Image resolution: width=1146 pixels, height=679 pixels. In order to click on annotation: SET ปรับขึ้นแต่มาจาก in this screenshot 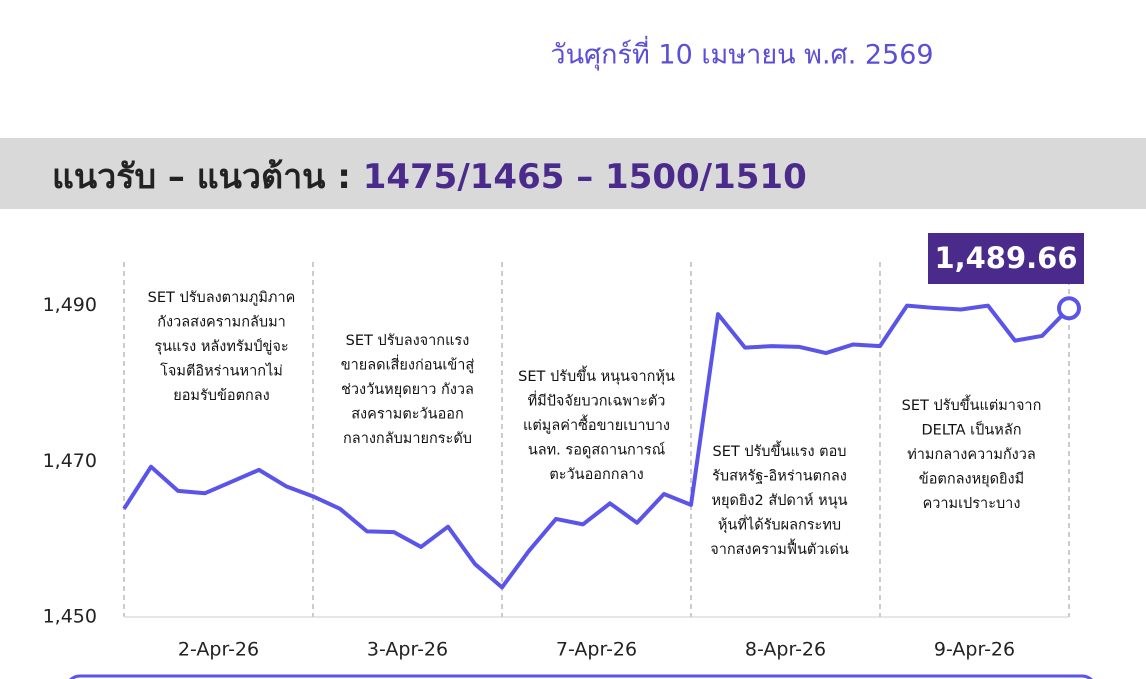, I will do `click(972, 404)`.